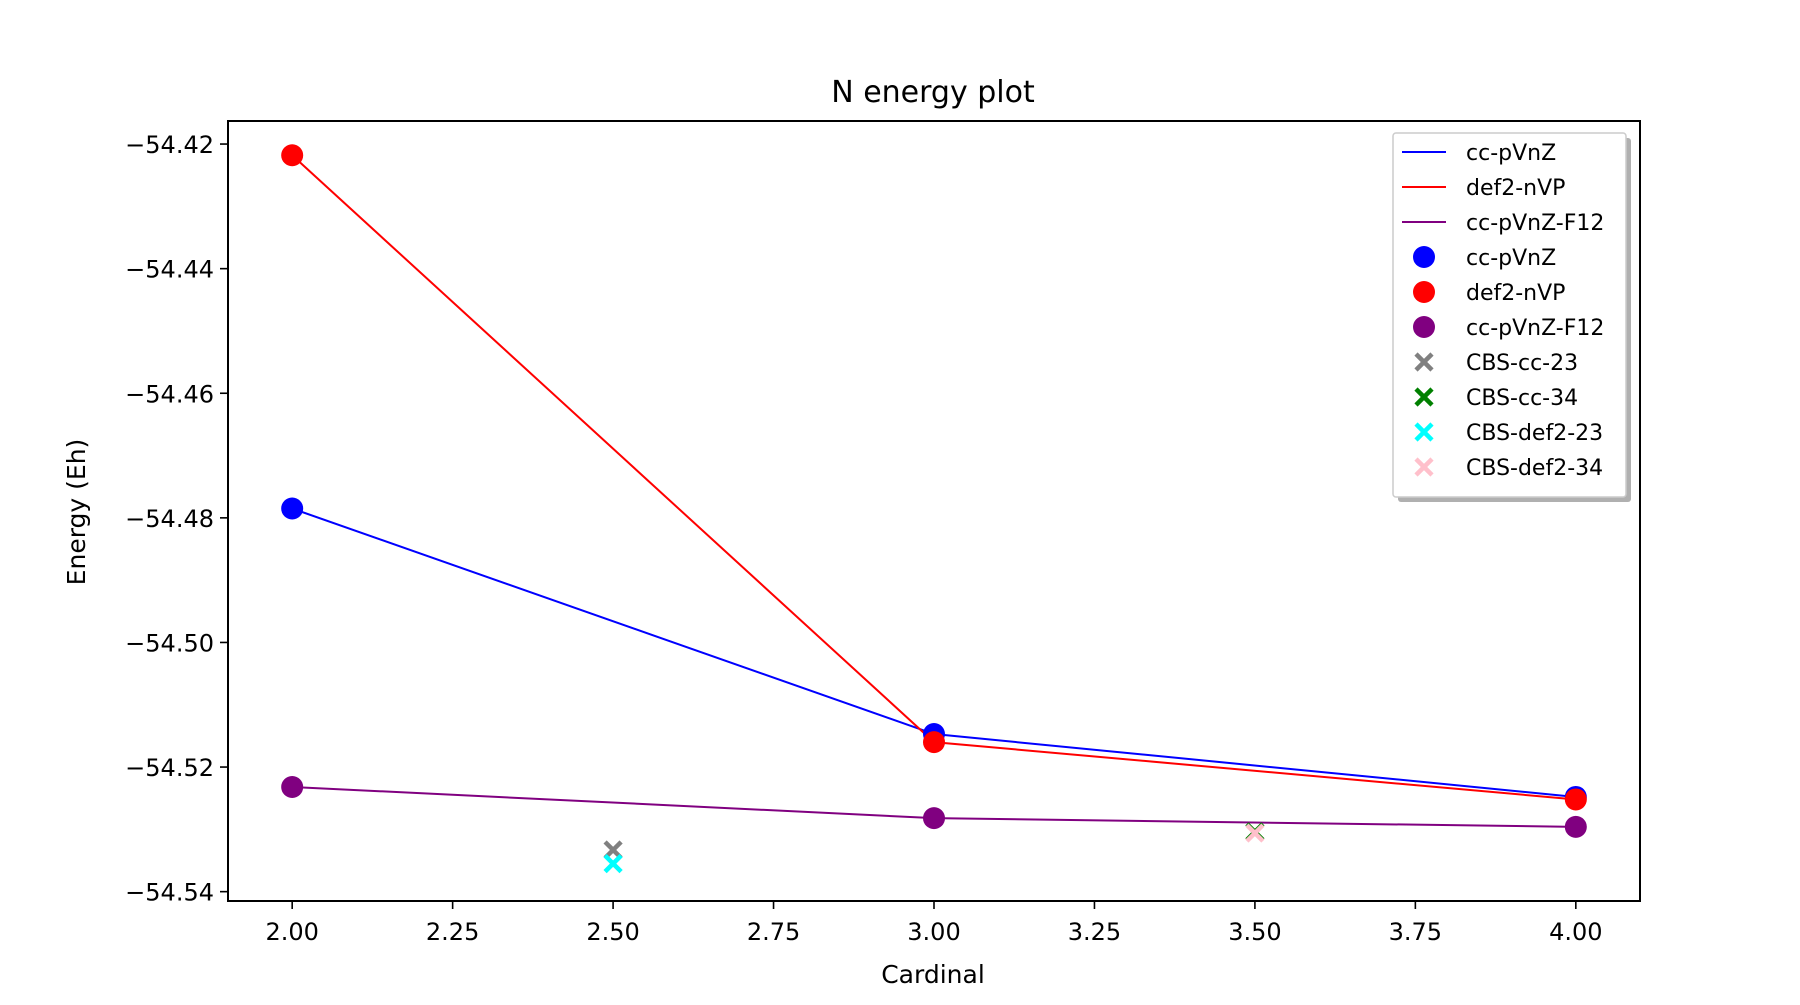  What do you see at coordinates (76, 512) in the screenshot?
I see `y-axis-label: Energy (Eh)` at bounding box center [76, 512].